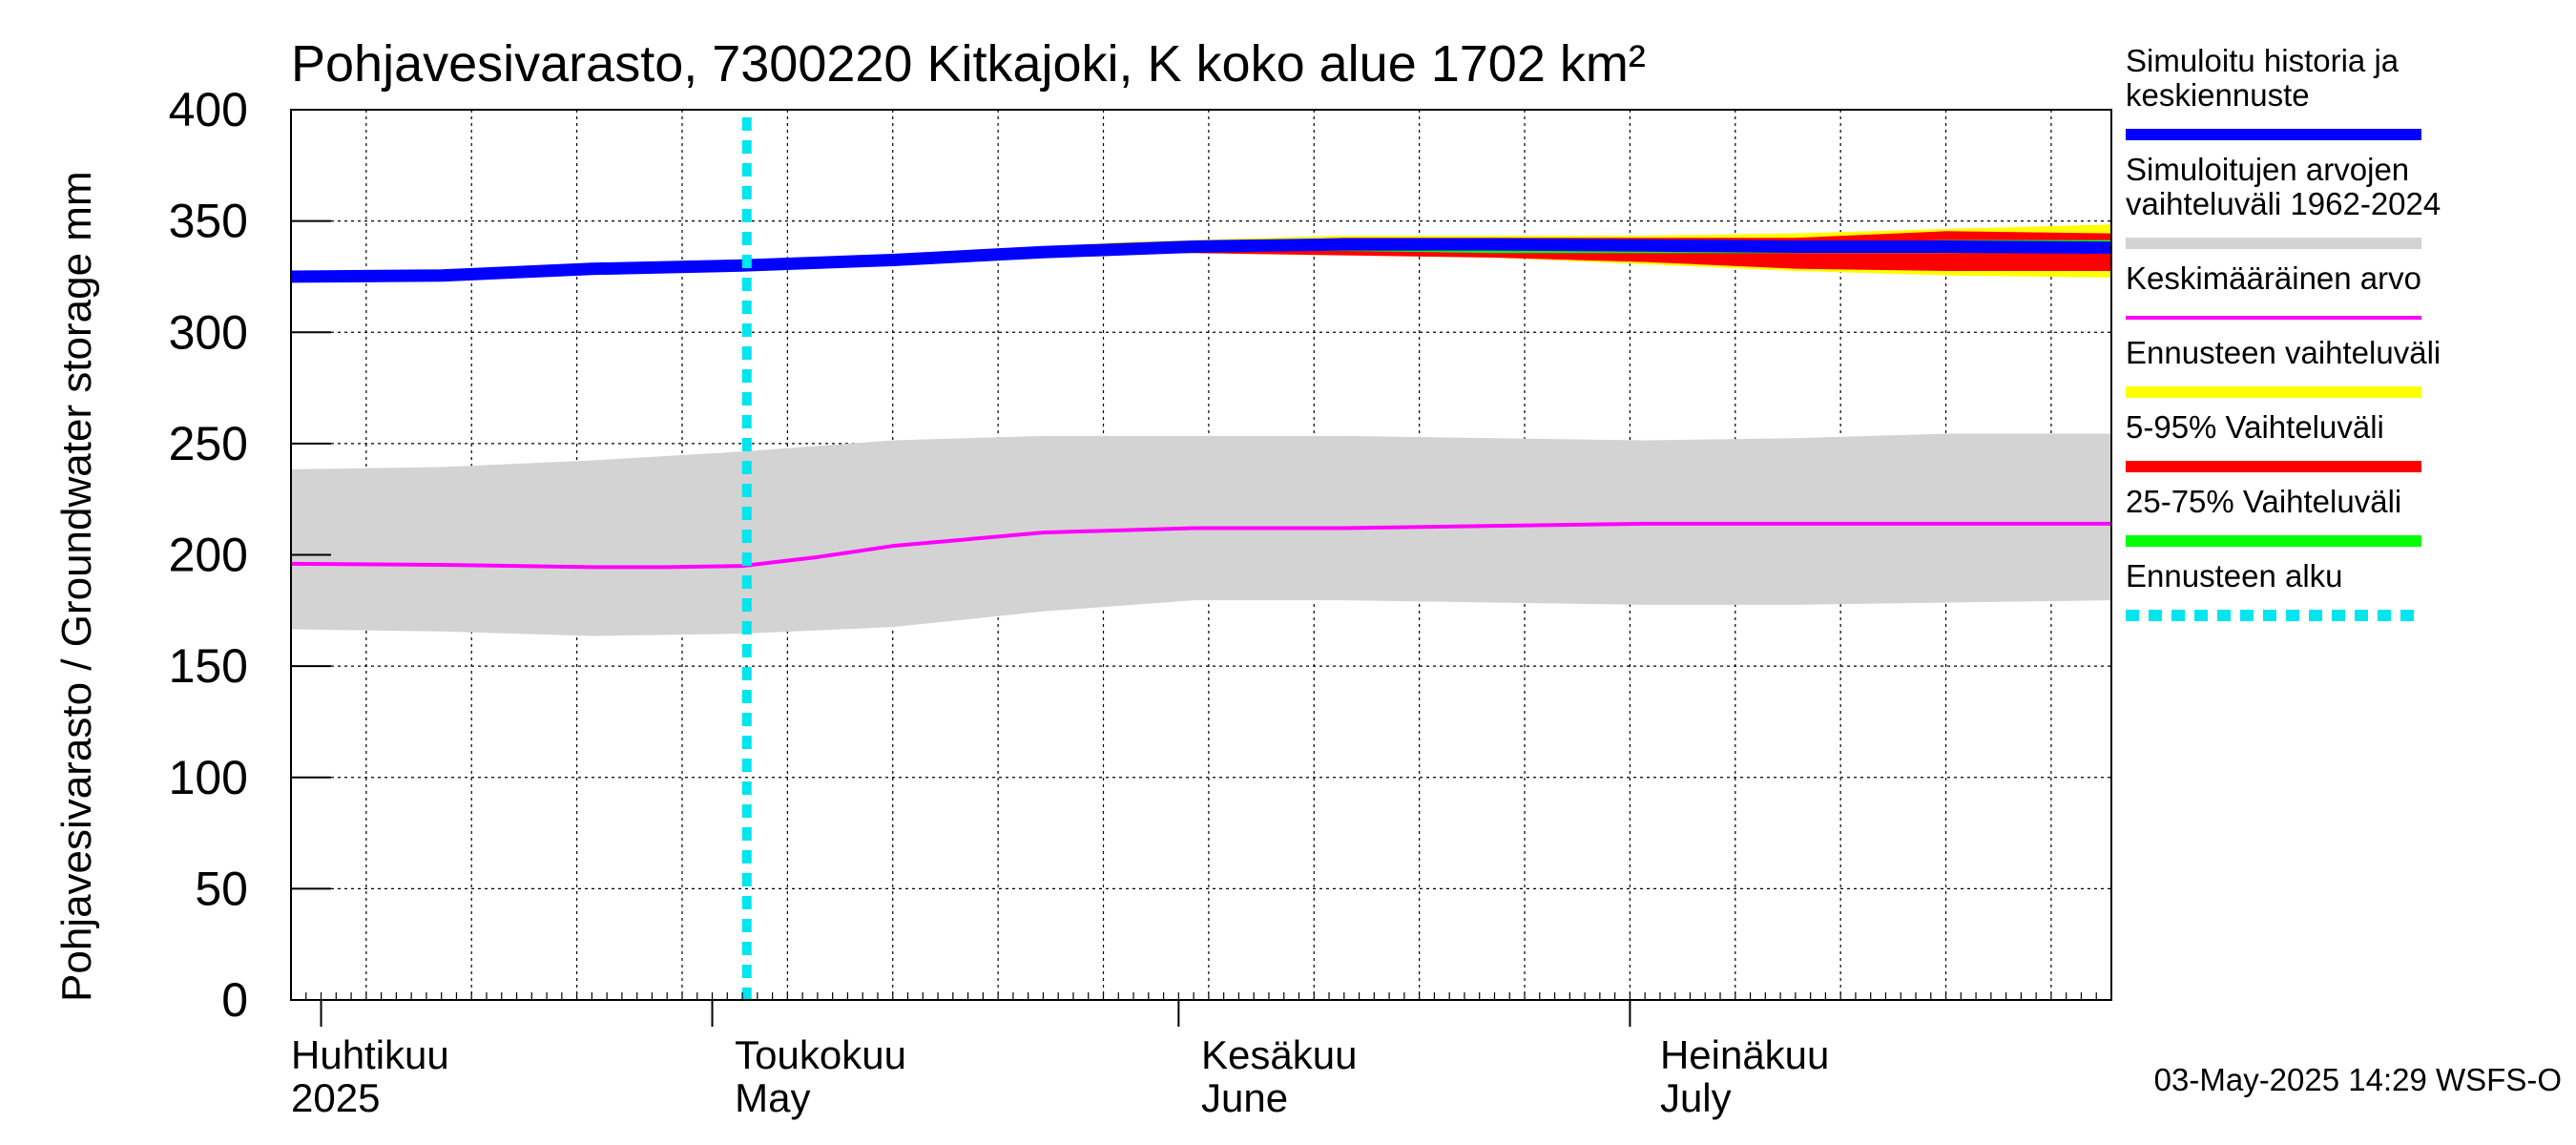  What do you see at coordinates (2262, 60) in the screenshot?
I see `legend-label: Simuloitu historia ja` at bounding box center [2262, 60].